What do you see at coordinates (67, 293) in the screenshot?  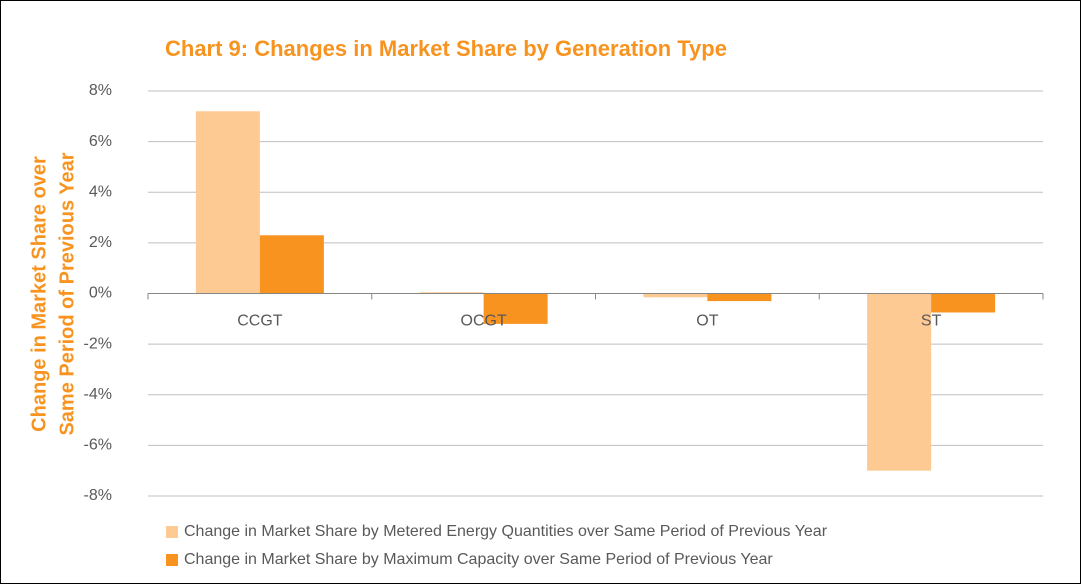 I see `y-axis-label-line: Same Period of Previous Year` at bounding box center [67, 293].